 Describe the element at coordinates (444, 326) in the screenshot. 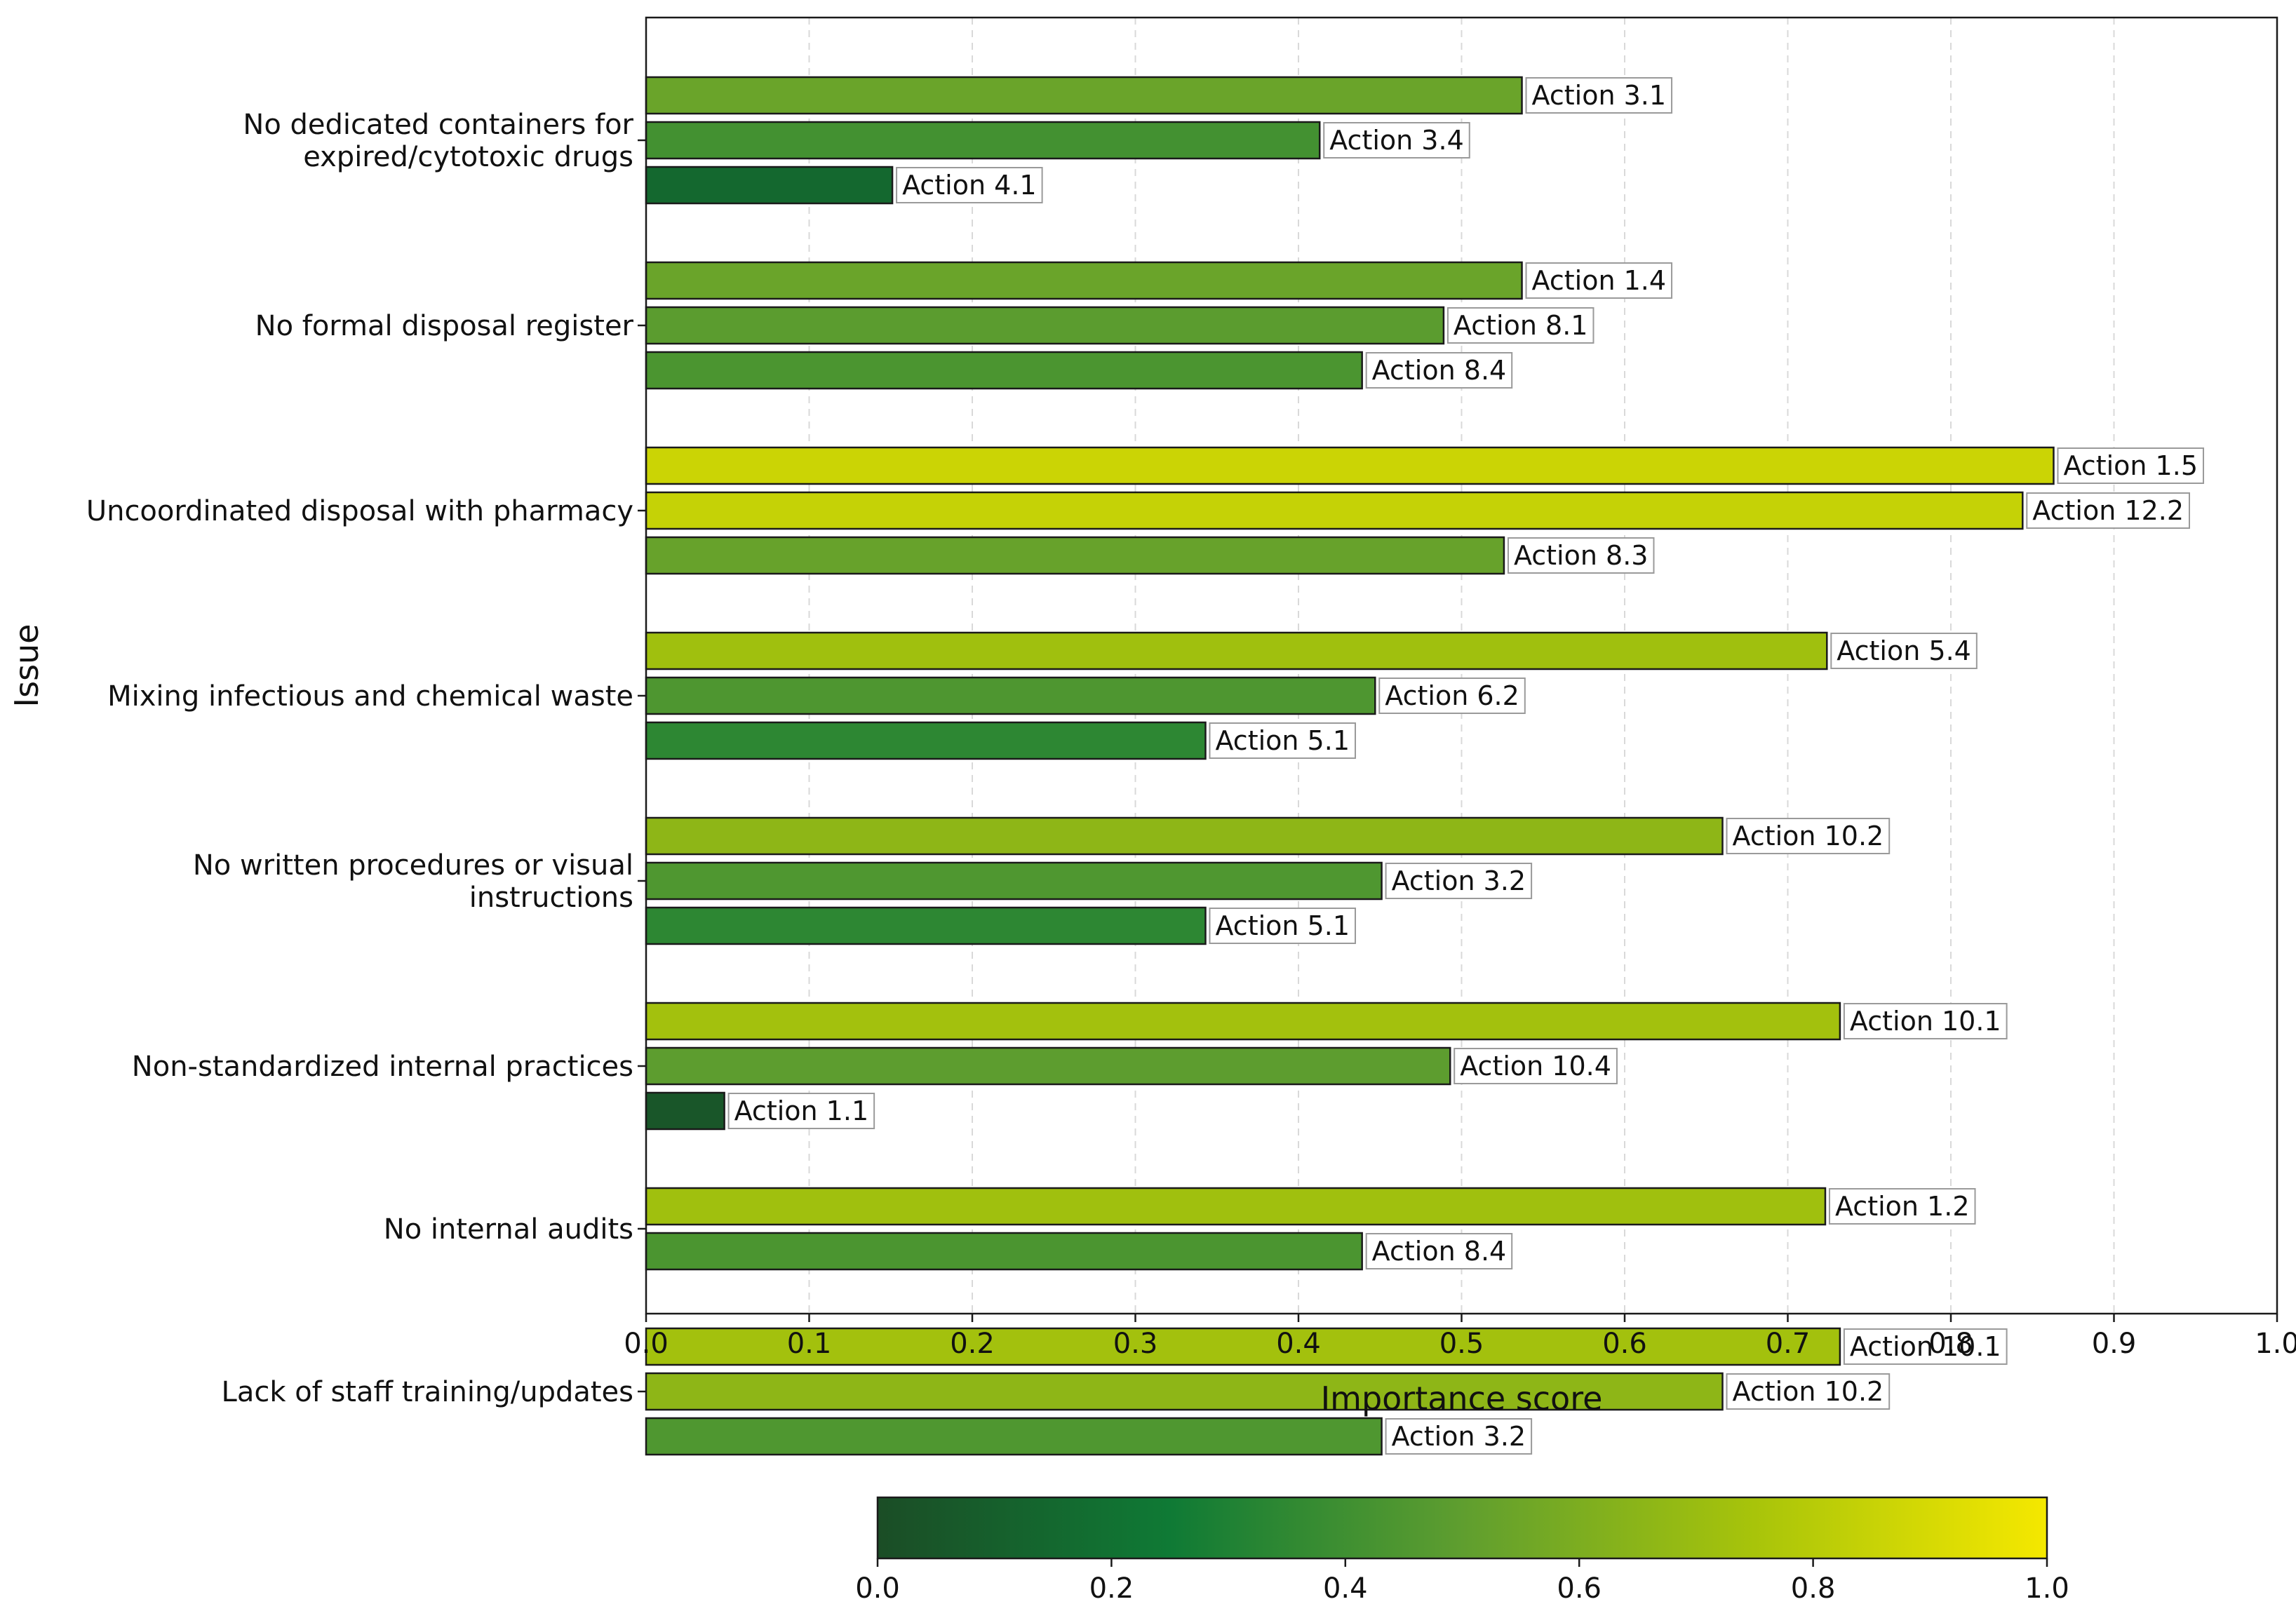

I see `y-tick-label: No formal disposal register` at that location.